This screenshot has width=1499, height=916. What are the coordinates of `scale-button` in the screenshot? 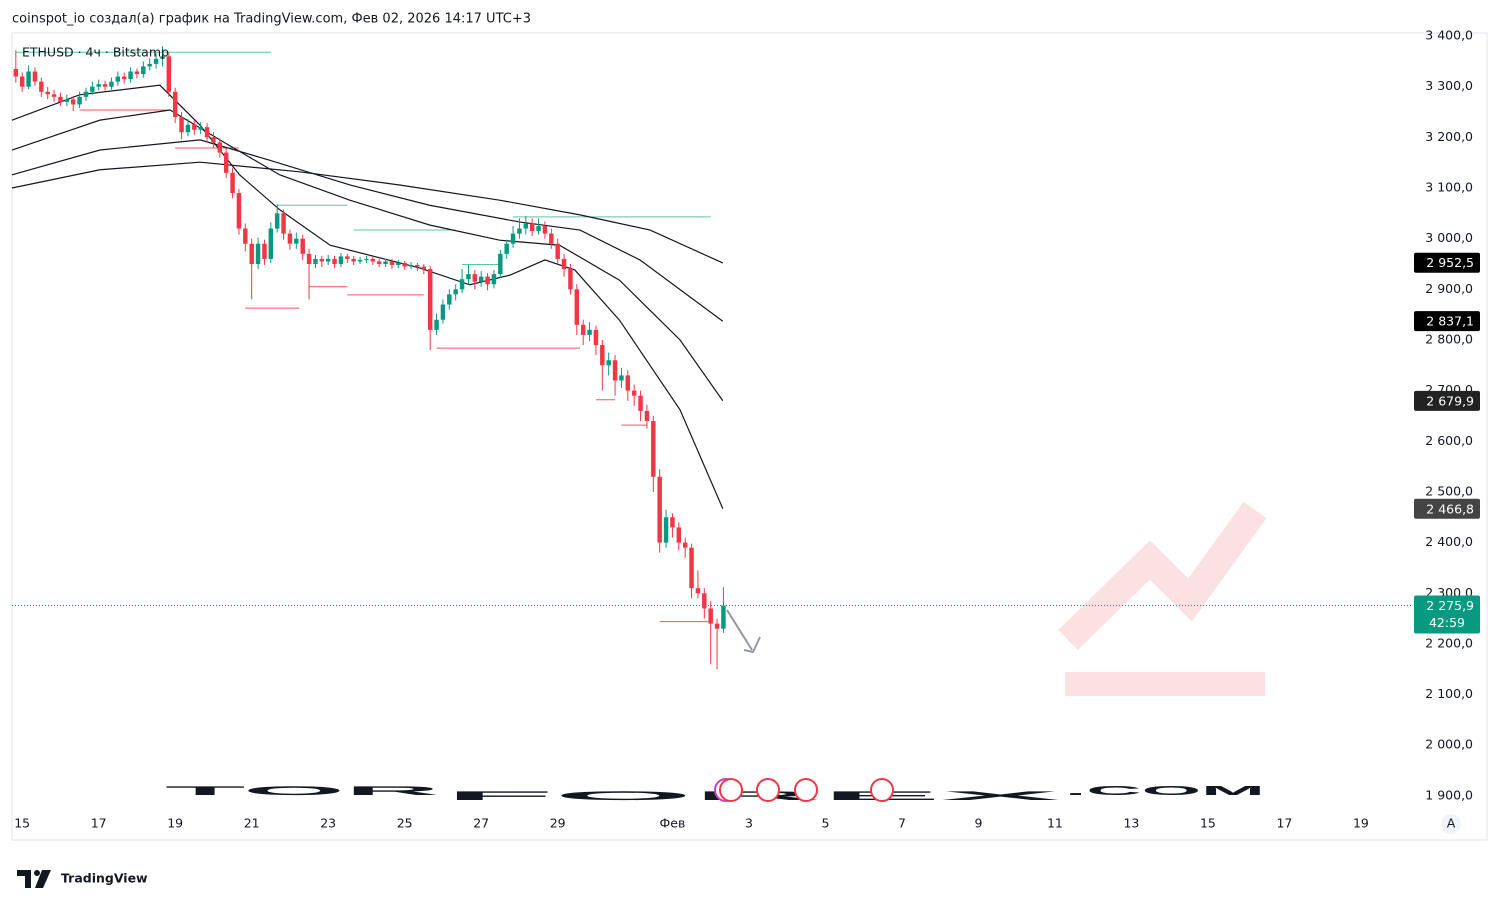 It's located at (1451, 824).